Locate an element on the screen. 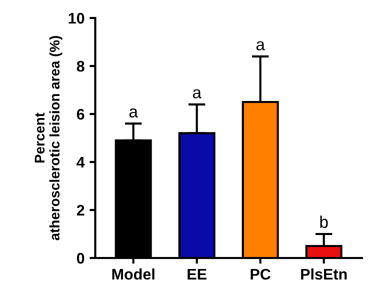 The image size is (381, 300). x-tick-label: EE is located at coordinates (197, 274).